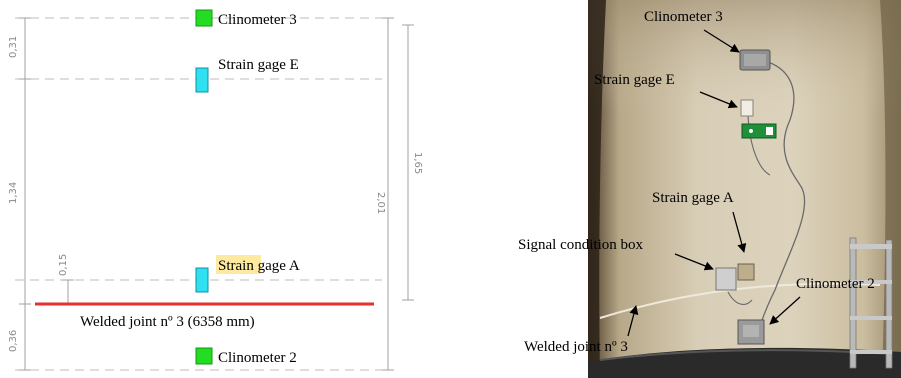 The image size is (901, 378). I want to click on strain-gage-a-marker, so click(202, 280).